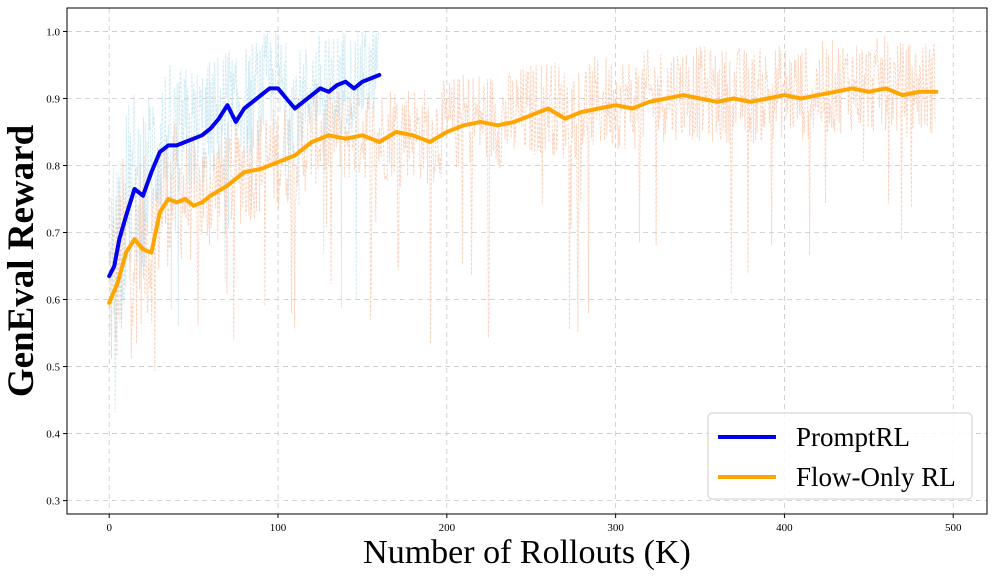 This screenshot has height=578, width=996. Describe the element at coordinates (53, 99) in the screenshot. I see `y-tick-label: 0.9` at that location.